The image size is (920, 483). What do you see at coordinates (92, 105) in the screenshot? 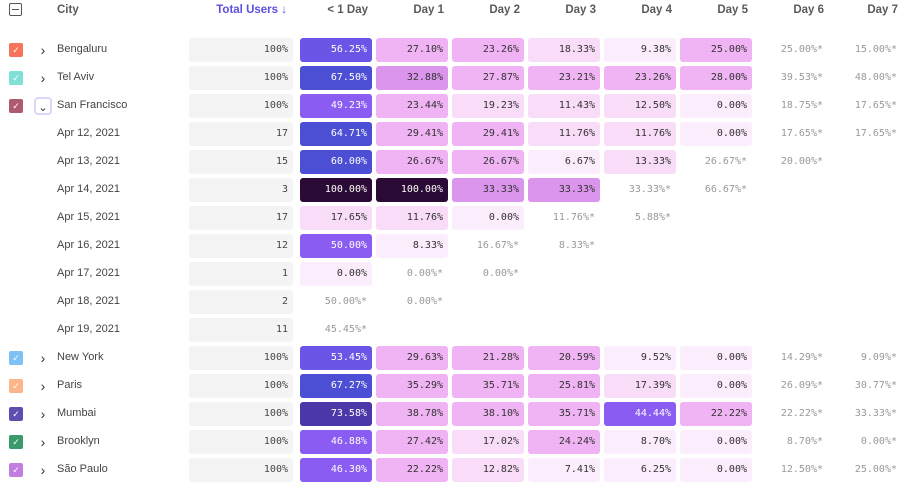
I see `row-label: San Francisco` at bounding box center [92, 105].